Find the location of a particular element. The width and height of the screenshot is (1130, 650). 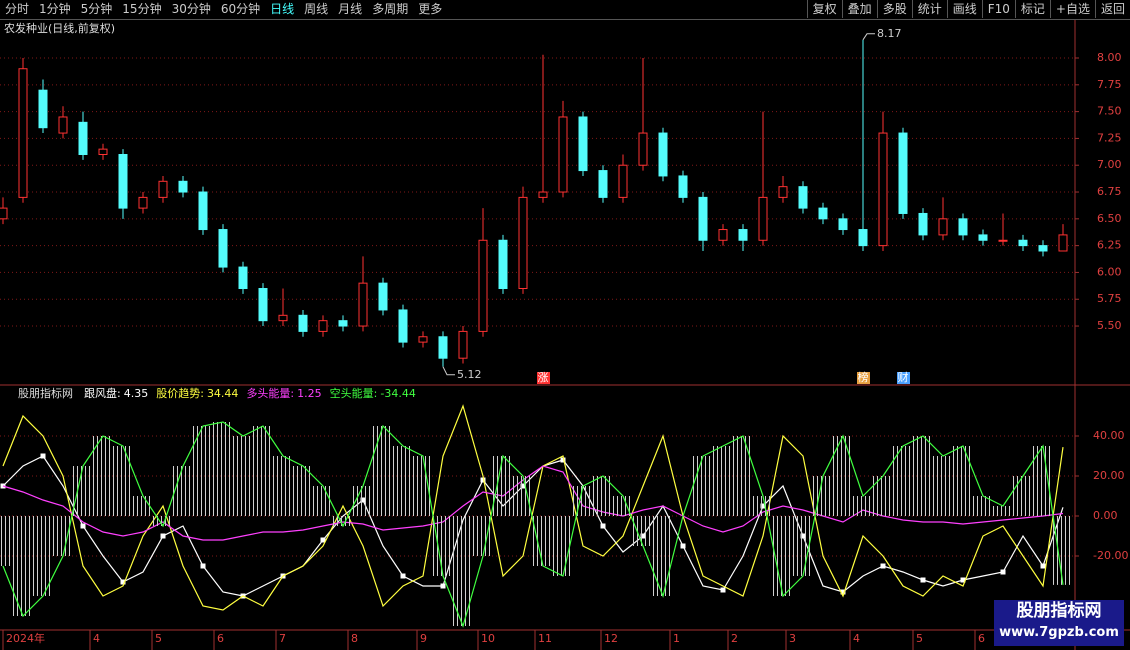

y-tick-label: 6.25 is located at coordinates (1109, 245).